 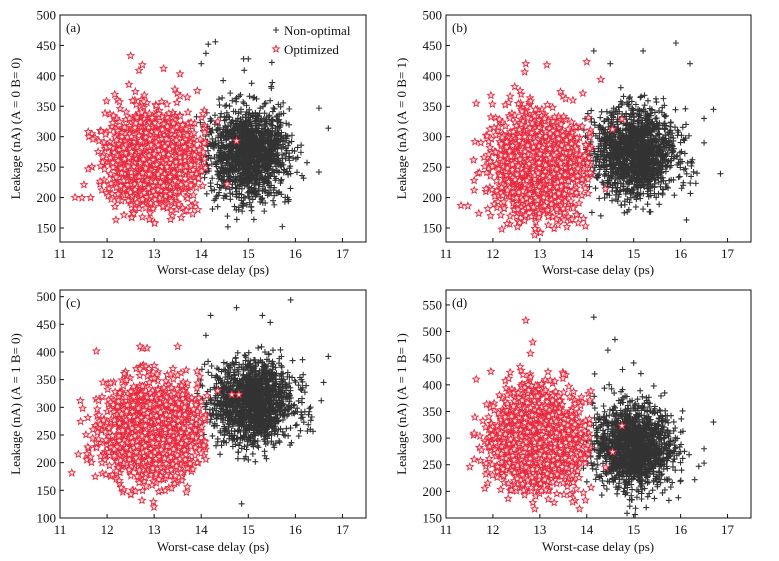 I want to click on non-optimal-series, so click(x=652, y=131).